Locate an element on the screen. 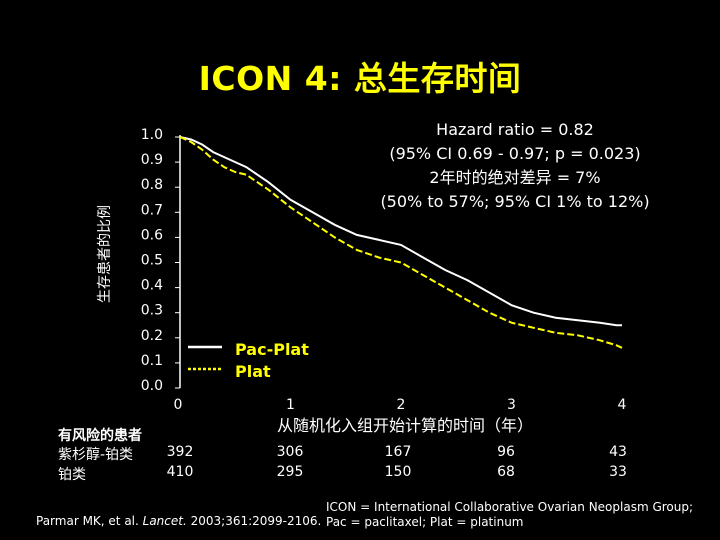 The width and height of the screenshot is (720, 540). x-tick-label: 3 is located at coordinates (511, 405).